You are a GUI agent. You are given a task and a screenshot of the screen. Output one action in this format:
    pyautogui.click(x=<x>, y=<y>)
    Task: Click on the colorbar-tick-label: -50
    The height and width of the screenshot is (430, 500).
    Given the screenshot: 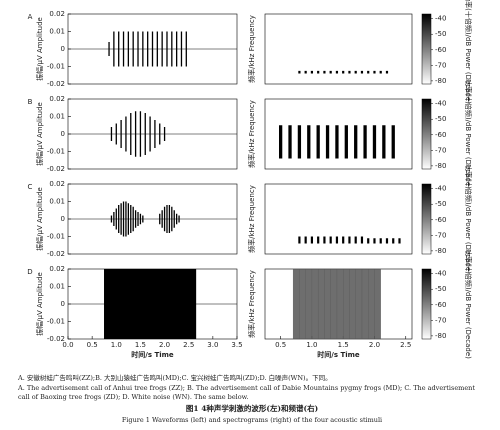 What is the action you would take?
    pyautogui.click(x=440, y=34)
    